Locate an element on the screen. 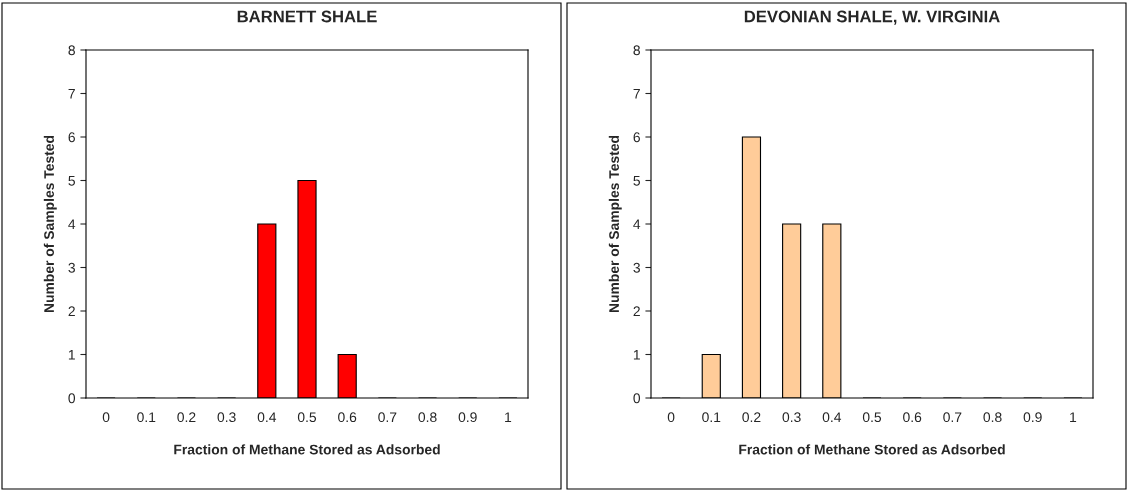 The image size is (1130, 491). chart-title: BARNETT SHALE is located at coordinates (307, 16).